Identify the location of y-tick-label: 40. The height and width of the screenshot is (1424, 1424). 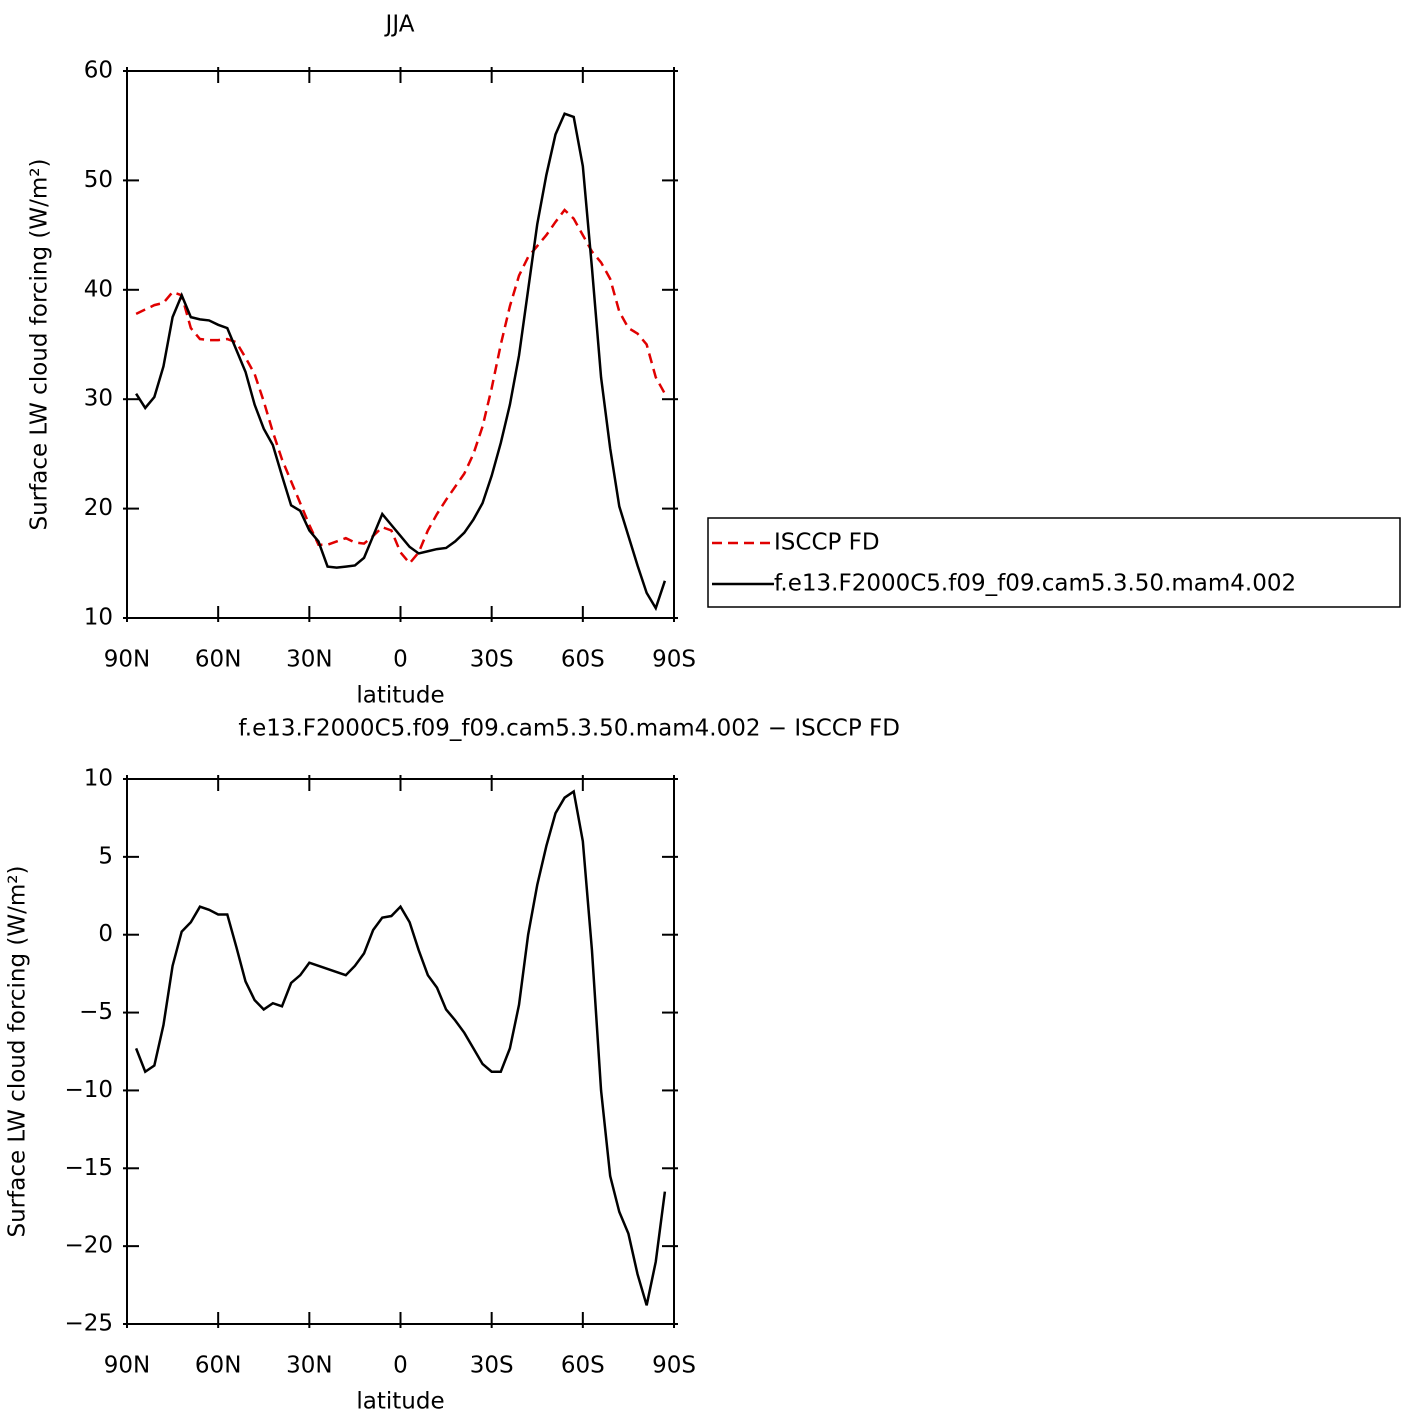
(98, 289).